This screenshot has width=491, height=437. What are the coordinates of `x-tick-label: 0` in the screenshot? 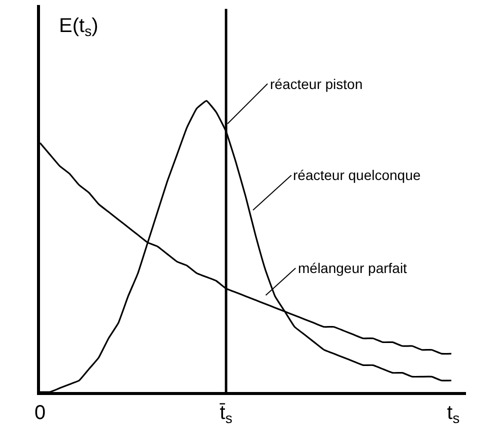 It's located at (40, 413).